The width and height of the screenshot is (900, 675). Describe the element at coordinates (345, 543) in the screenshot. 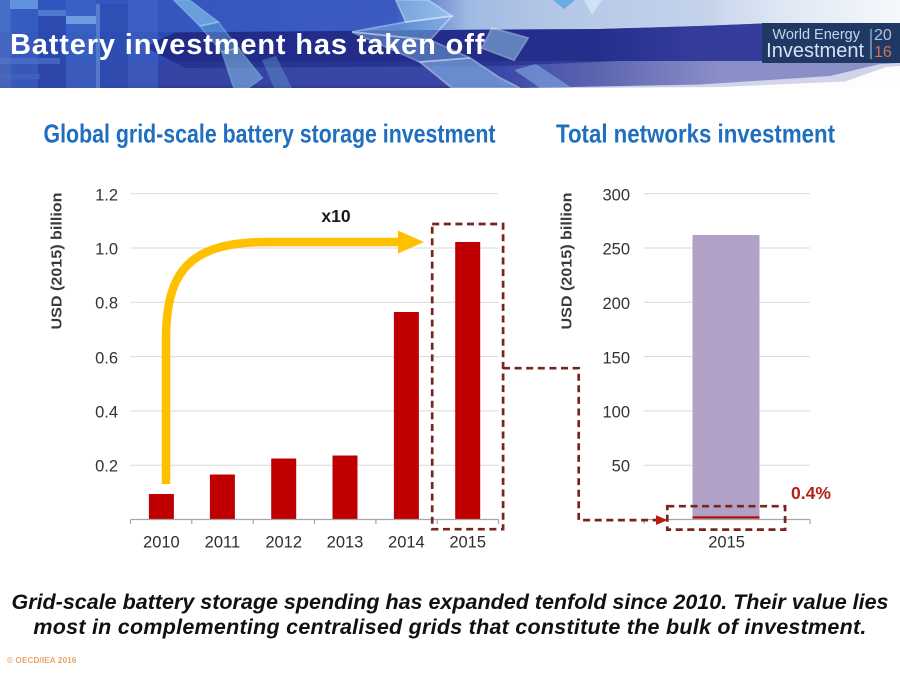

I see `svg-text: 2013` at that location.